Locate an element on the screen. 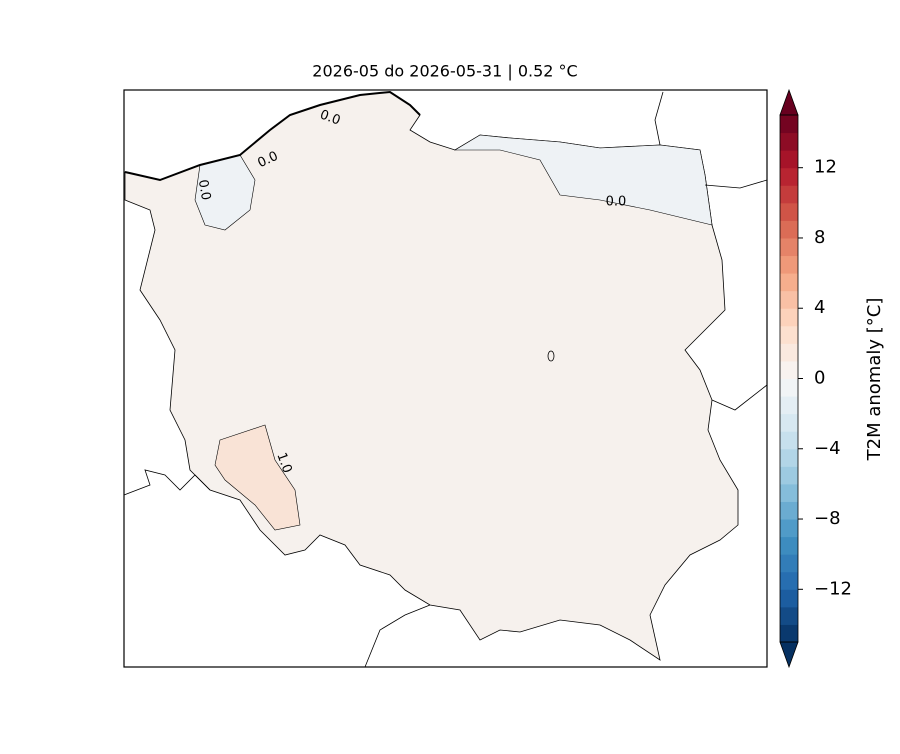  contour-label: 1.0 is located at coordinates (283, 463).